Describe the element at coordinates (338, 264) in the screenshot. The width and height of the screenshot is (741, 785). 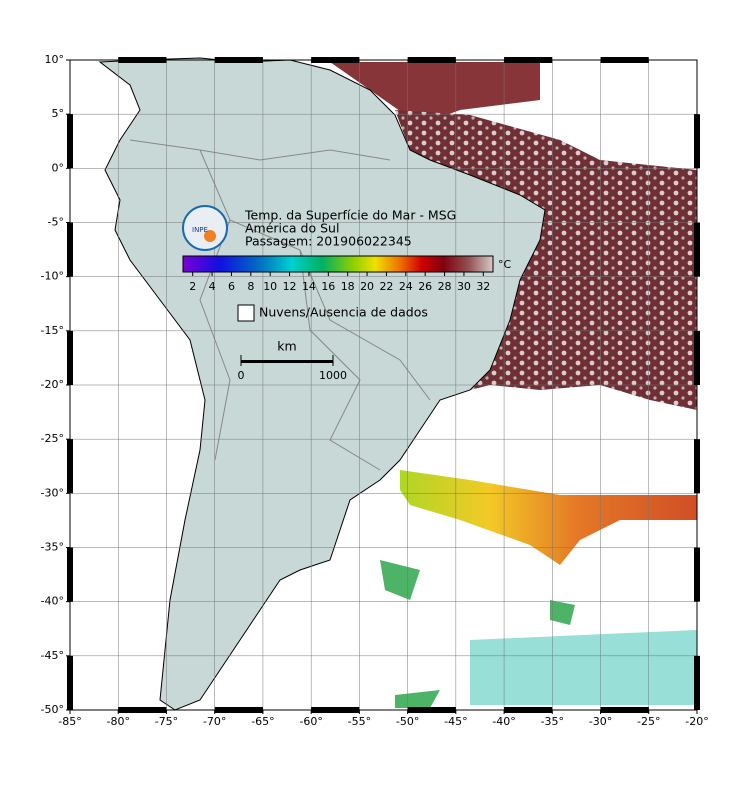
I see `colorbar-scale` at that location.